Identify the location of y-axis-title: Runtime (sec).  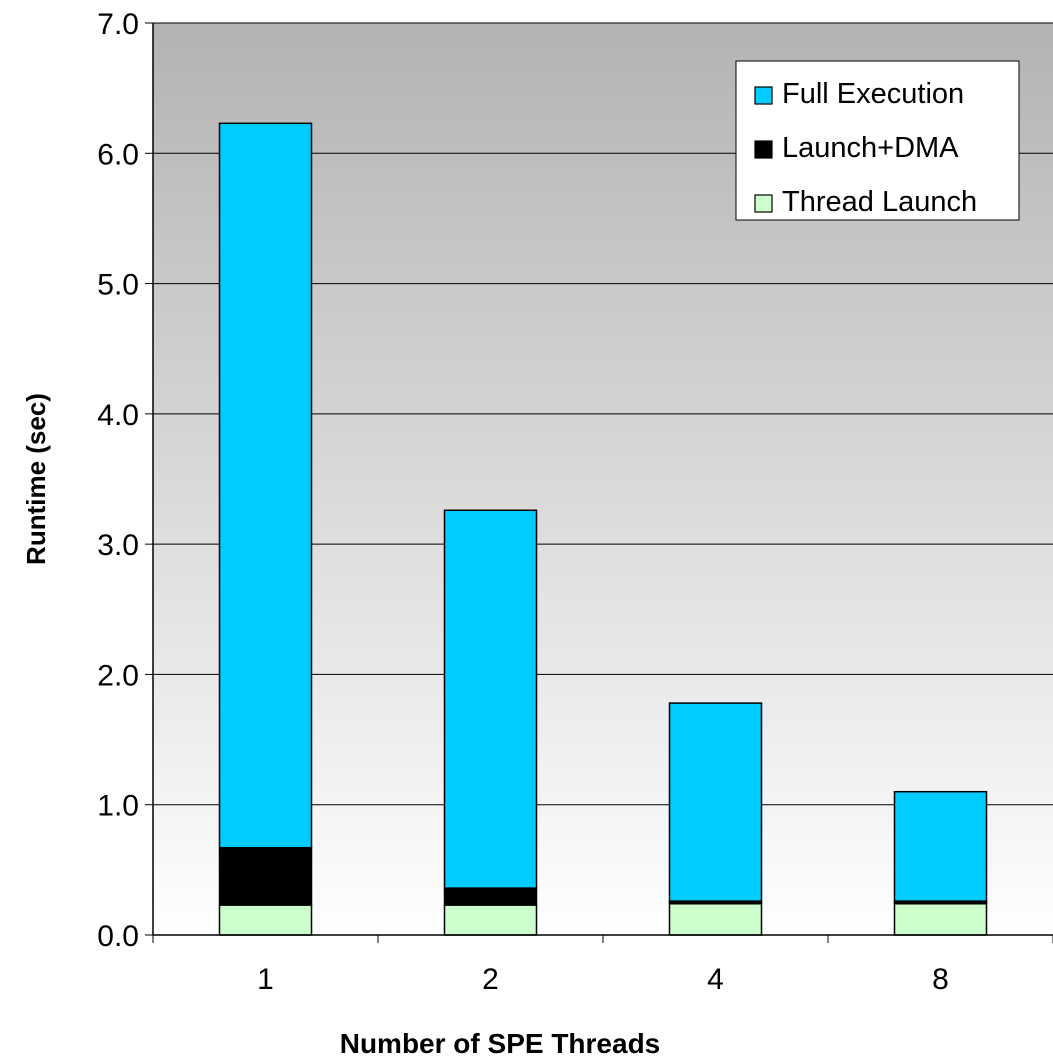
(36, 479).